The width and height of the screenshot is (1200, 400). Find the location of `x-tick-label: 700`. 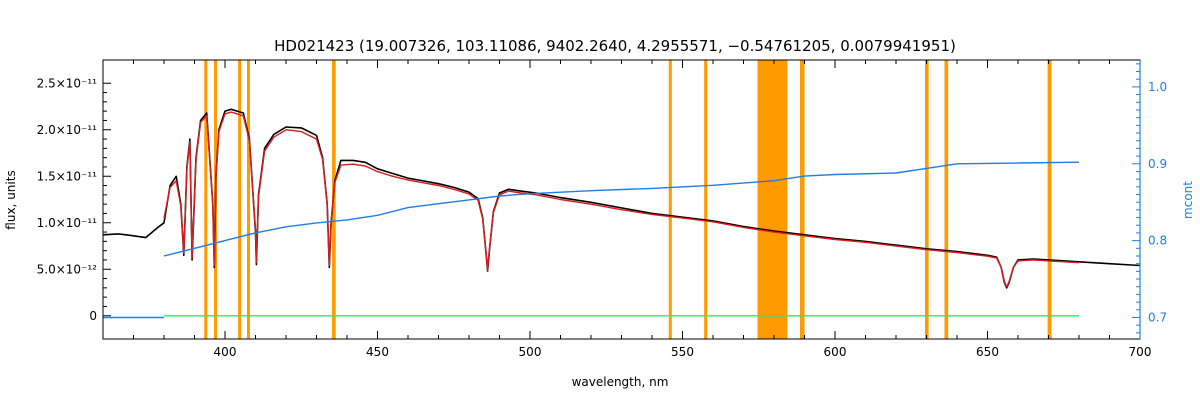

x-tick-label: 700 is located at coordinates (1140, 352).